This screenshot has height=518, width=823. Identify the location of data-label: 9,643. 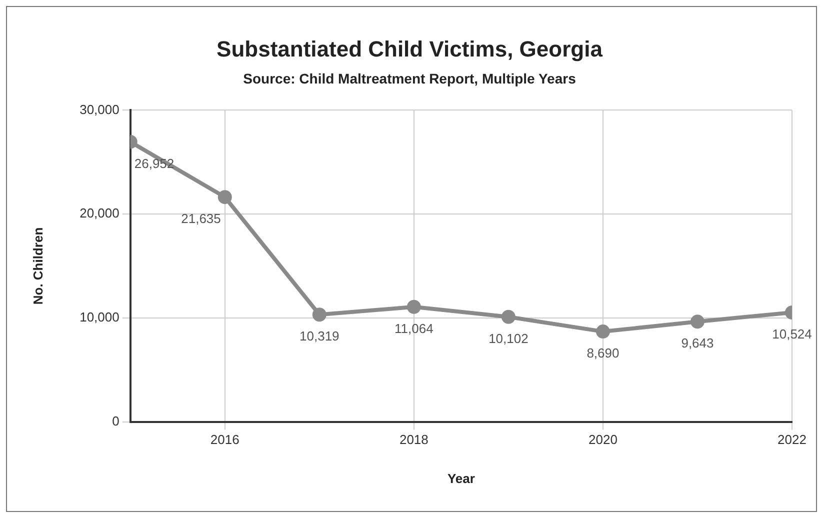
(697, 343).